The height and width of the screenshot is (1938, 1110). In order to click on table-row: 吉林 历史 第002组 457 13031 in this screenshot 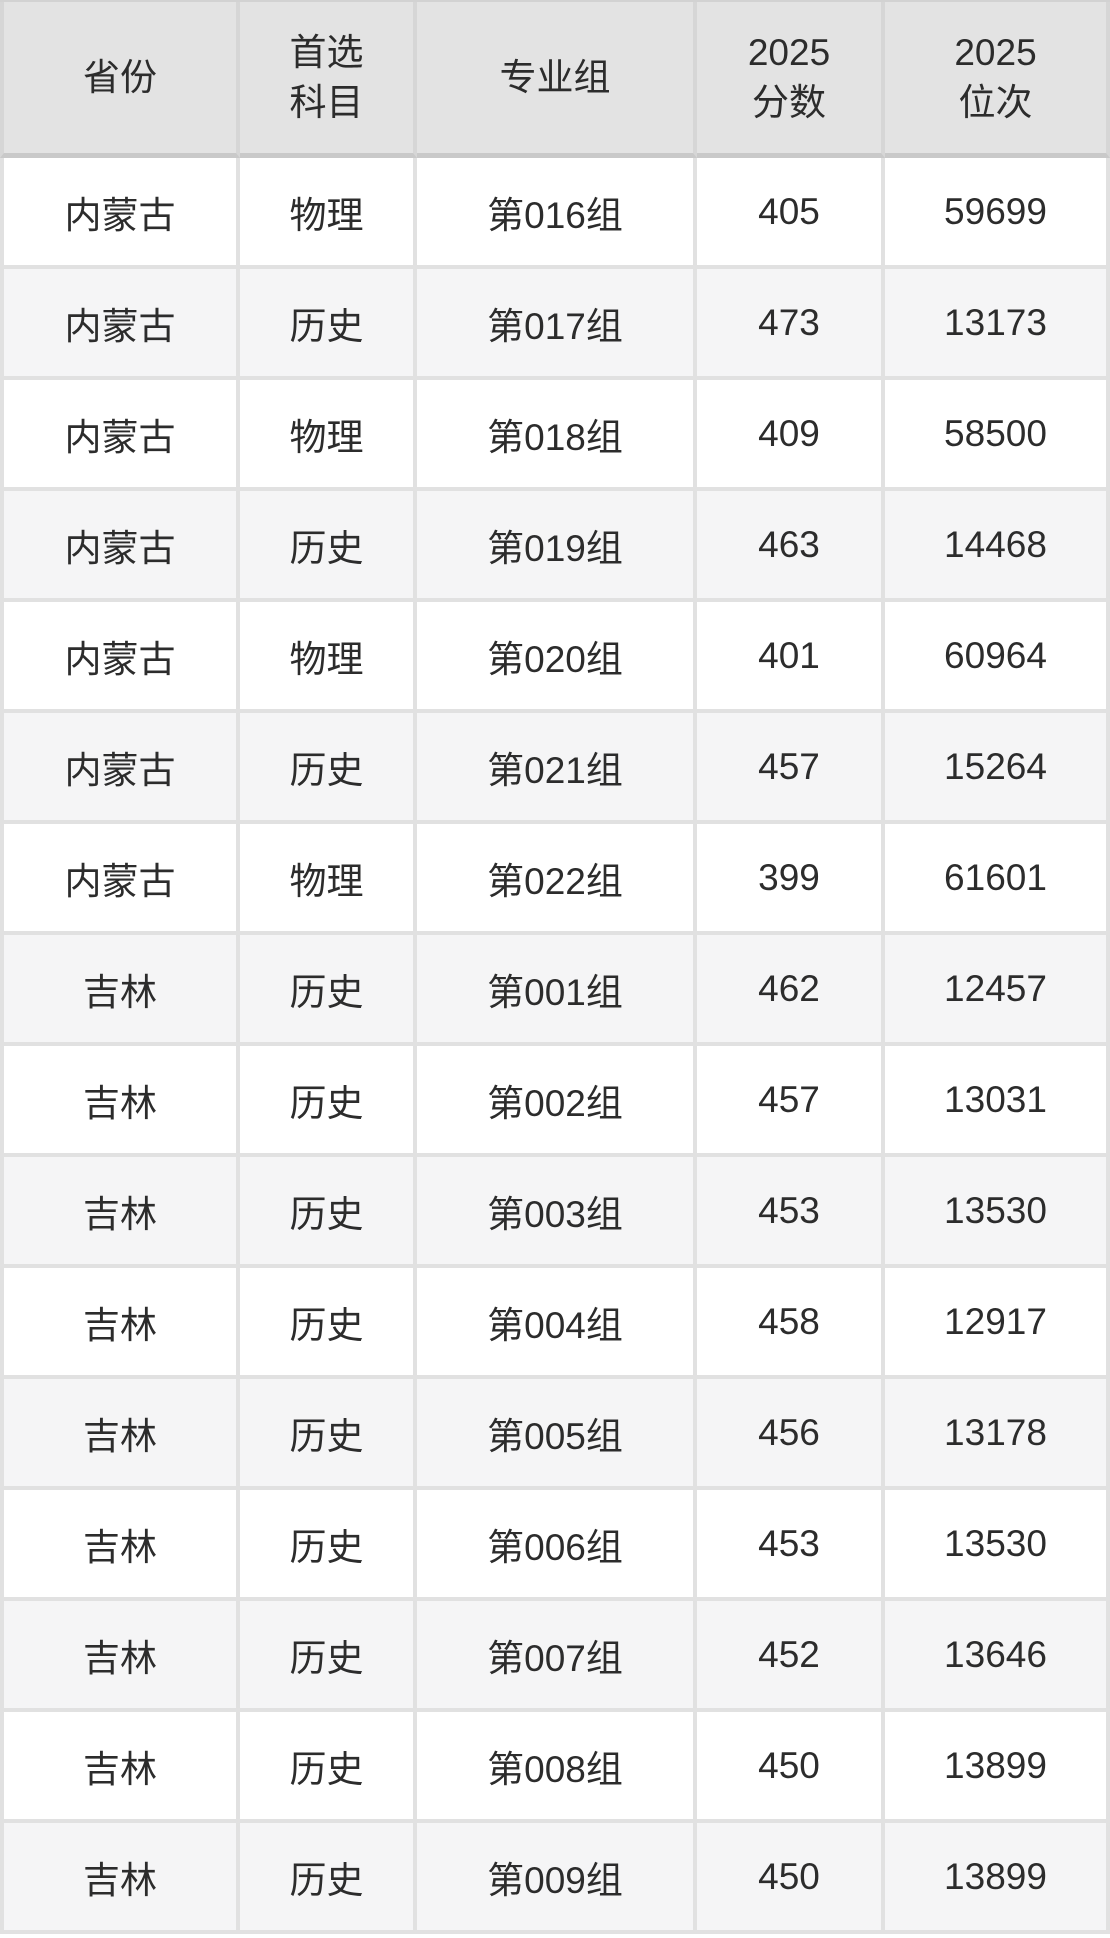, I will do `click(555, 1101)`.